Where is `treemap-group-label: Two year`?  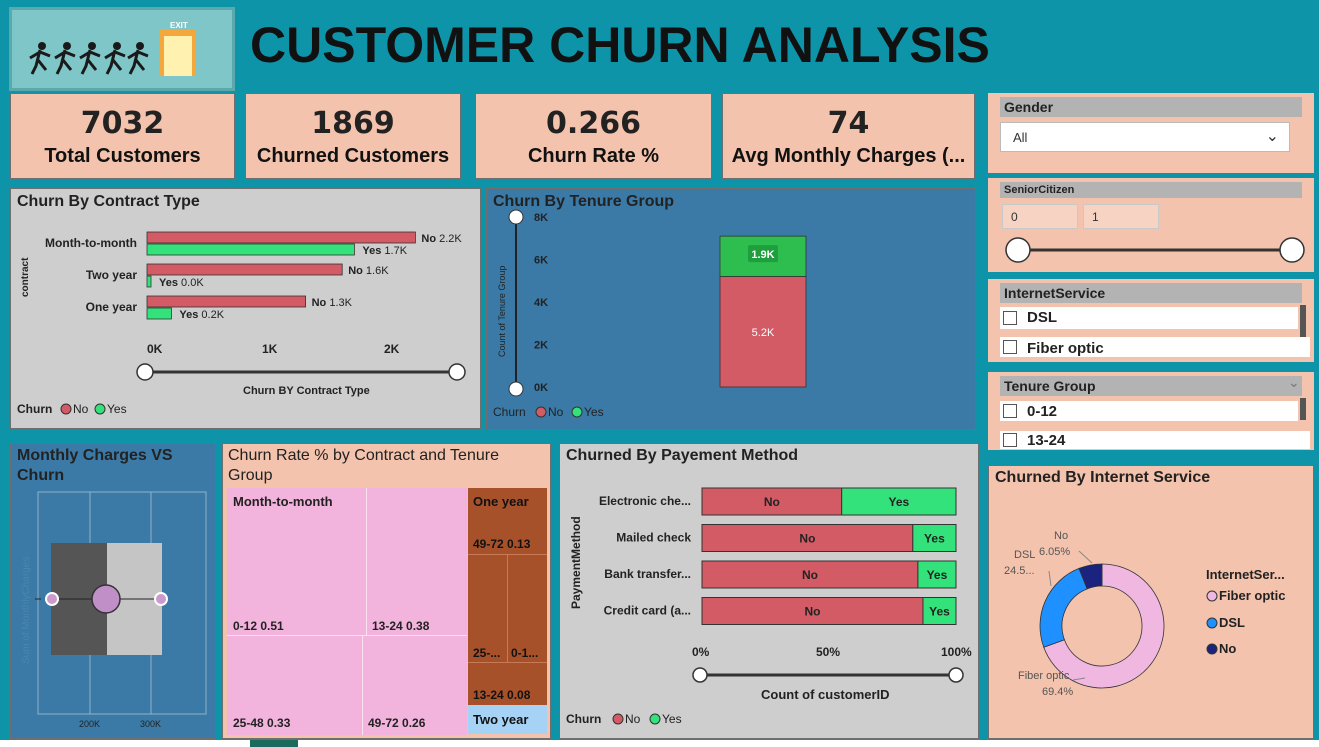
treemap-group-label: Two year is located at coordinates (501, 719).